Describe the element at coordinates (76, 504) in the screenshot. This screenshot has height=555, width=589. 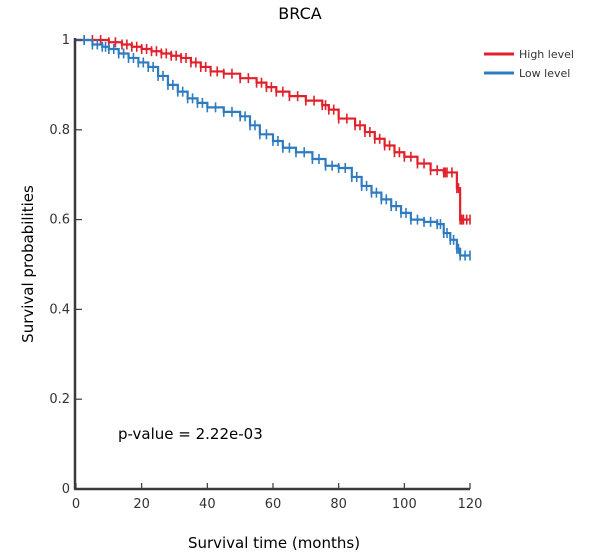
I see `x-tick-label: 0` at that location.